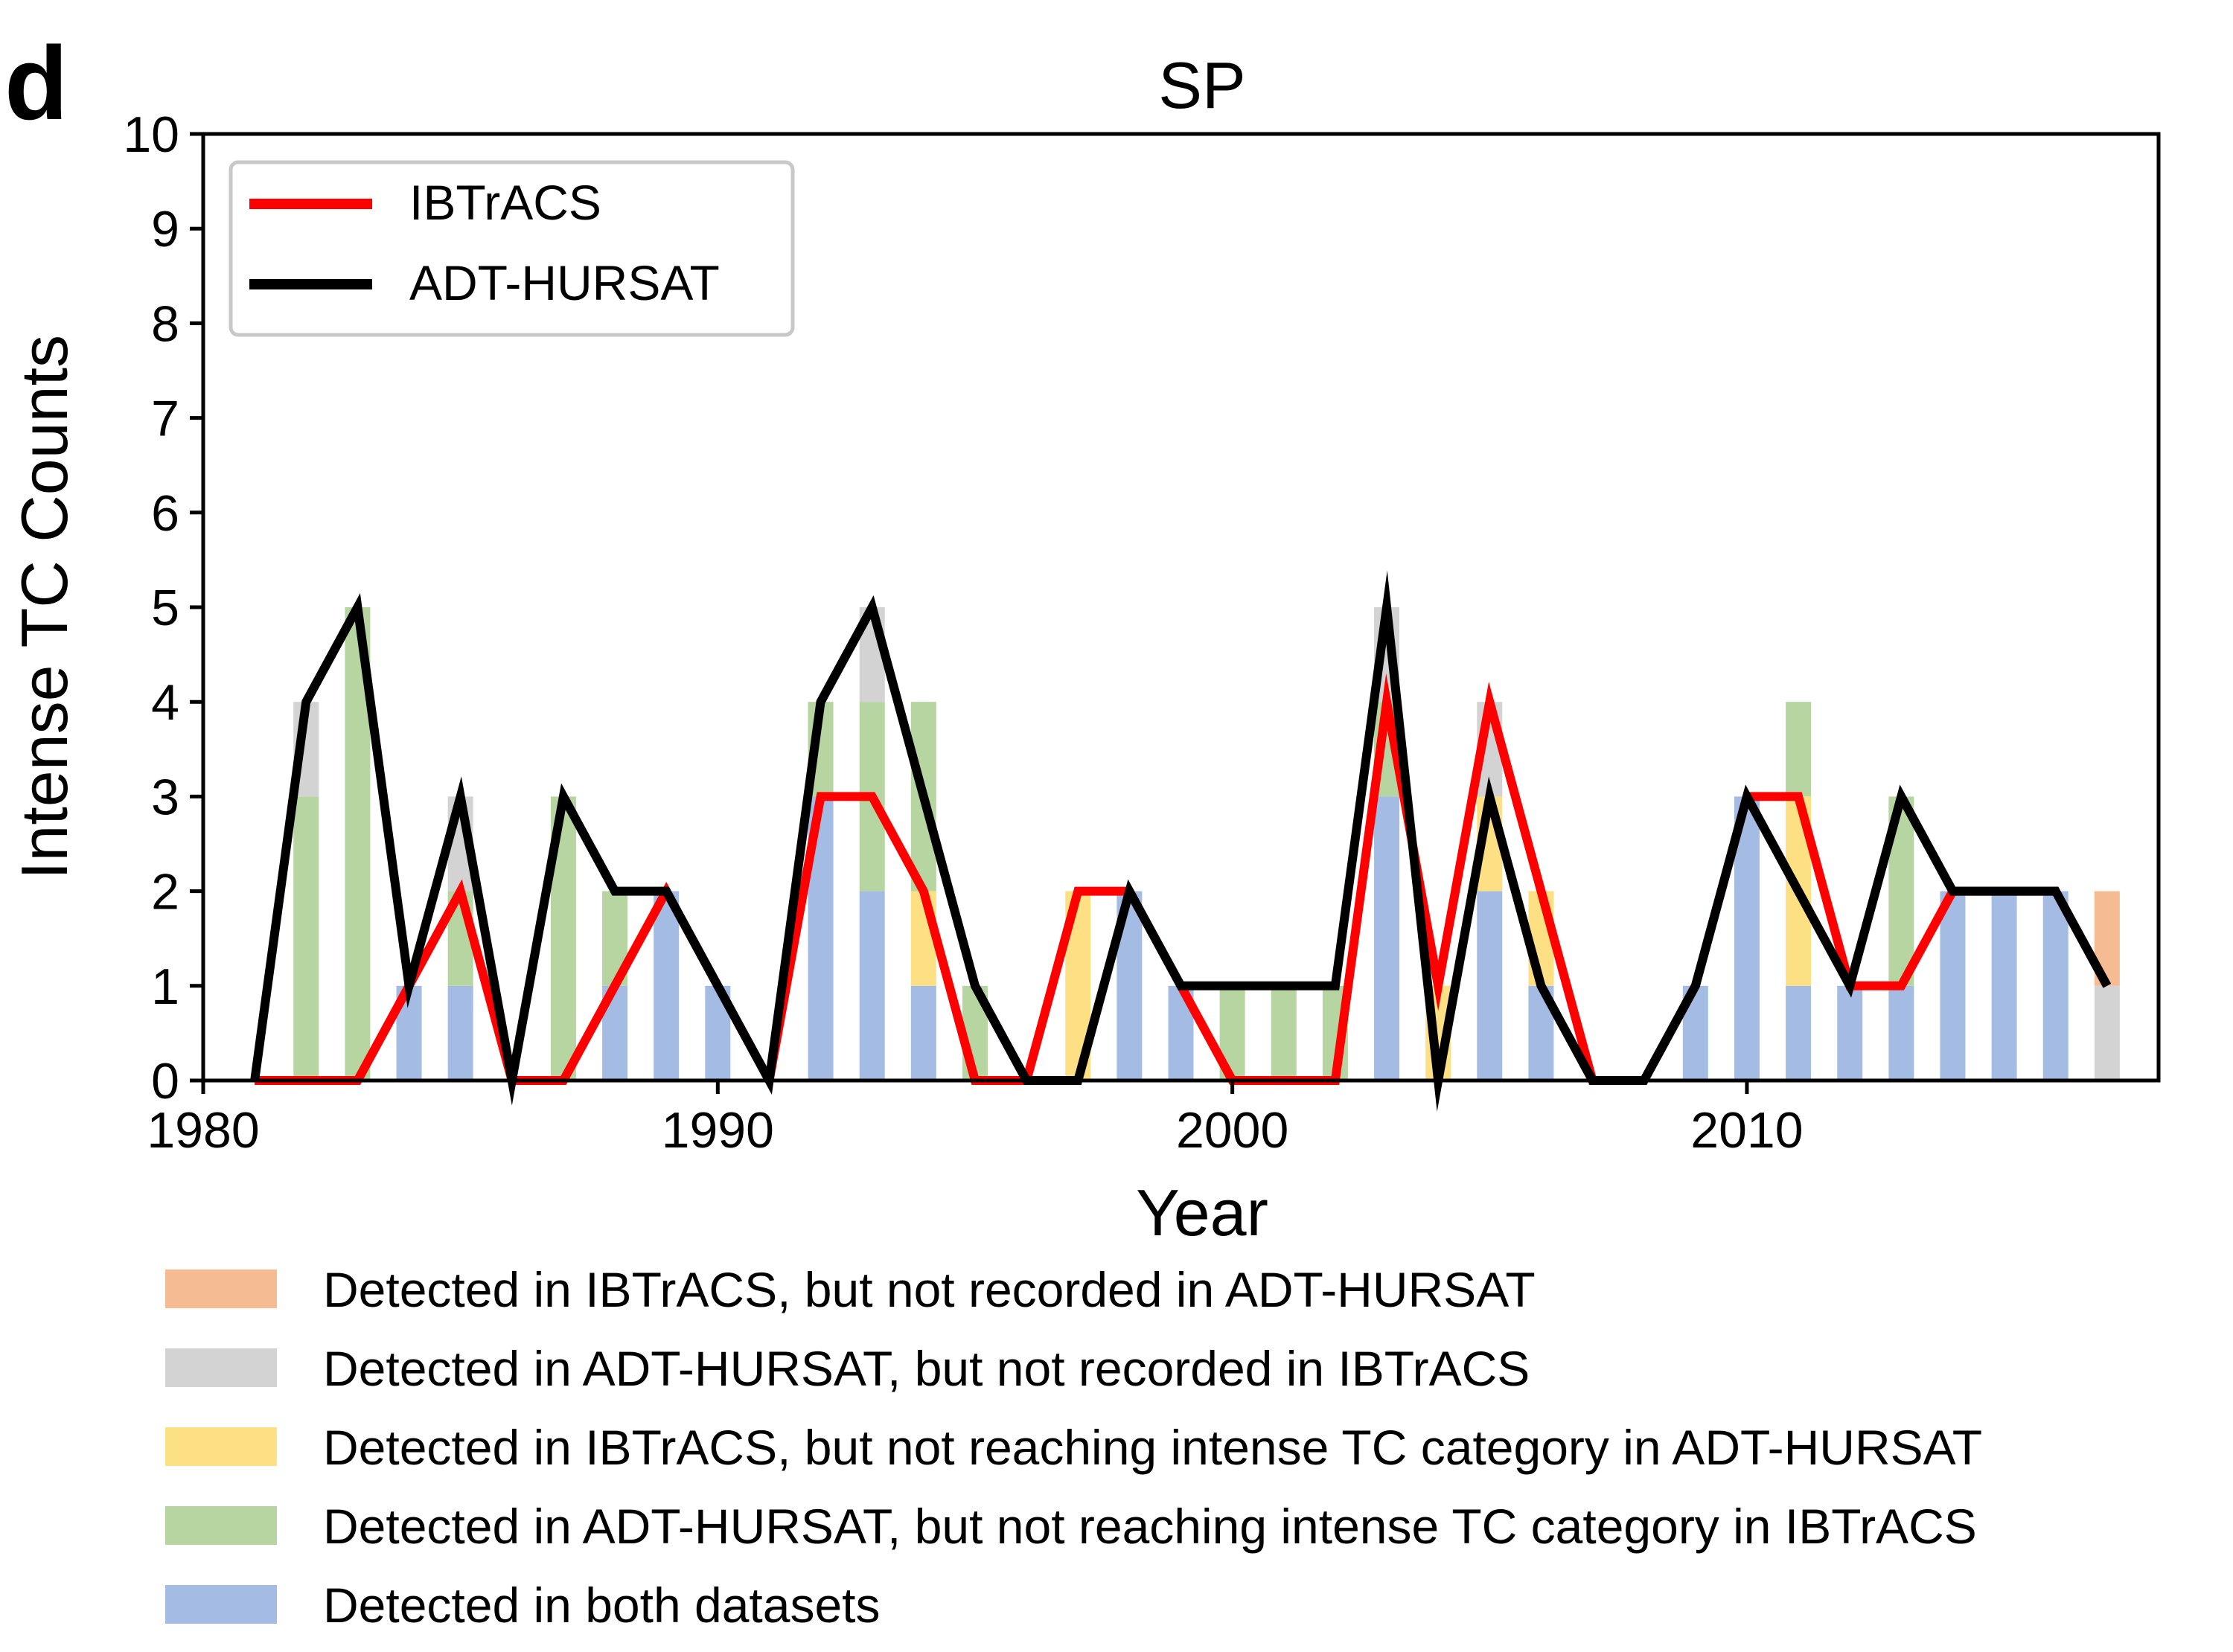  Describe the element at coordinates (1284, 1032) in the screenshot. I see `bar-adt_not_intense_in_ibtracs-2001` at that location.